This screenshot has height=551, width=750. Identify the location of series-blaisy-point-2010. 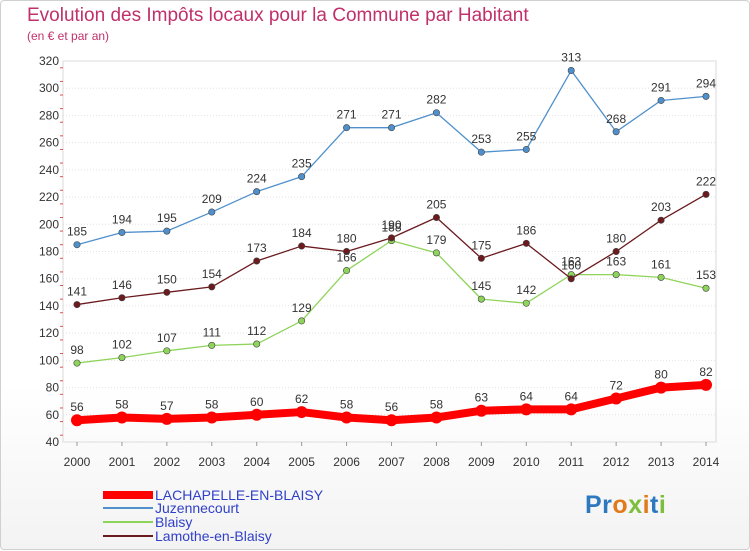
(526, 303).